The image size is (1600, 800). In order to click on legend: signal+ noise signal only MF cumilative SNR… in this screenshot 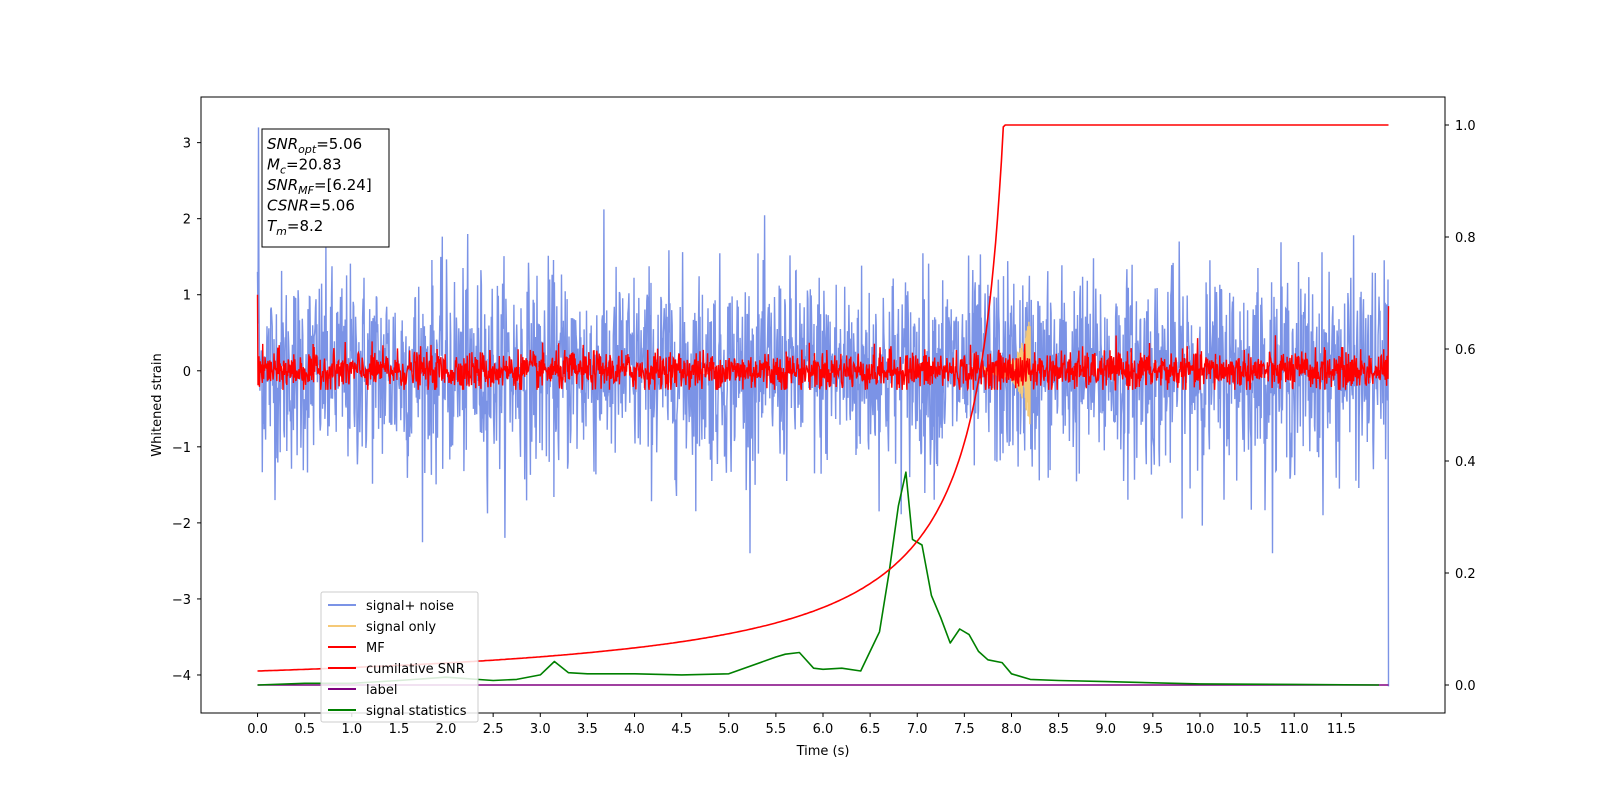, I will do `click(399, 657)`.